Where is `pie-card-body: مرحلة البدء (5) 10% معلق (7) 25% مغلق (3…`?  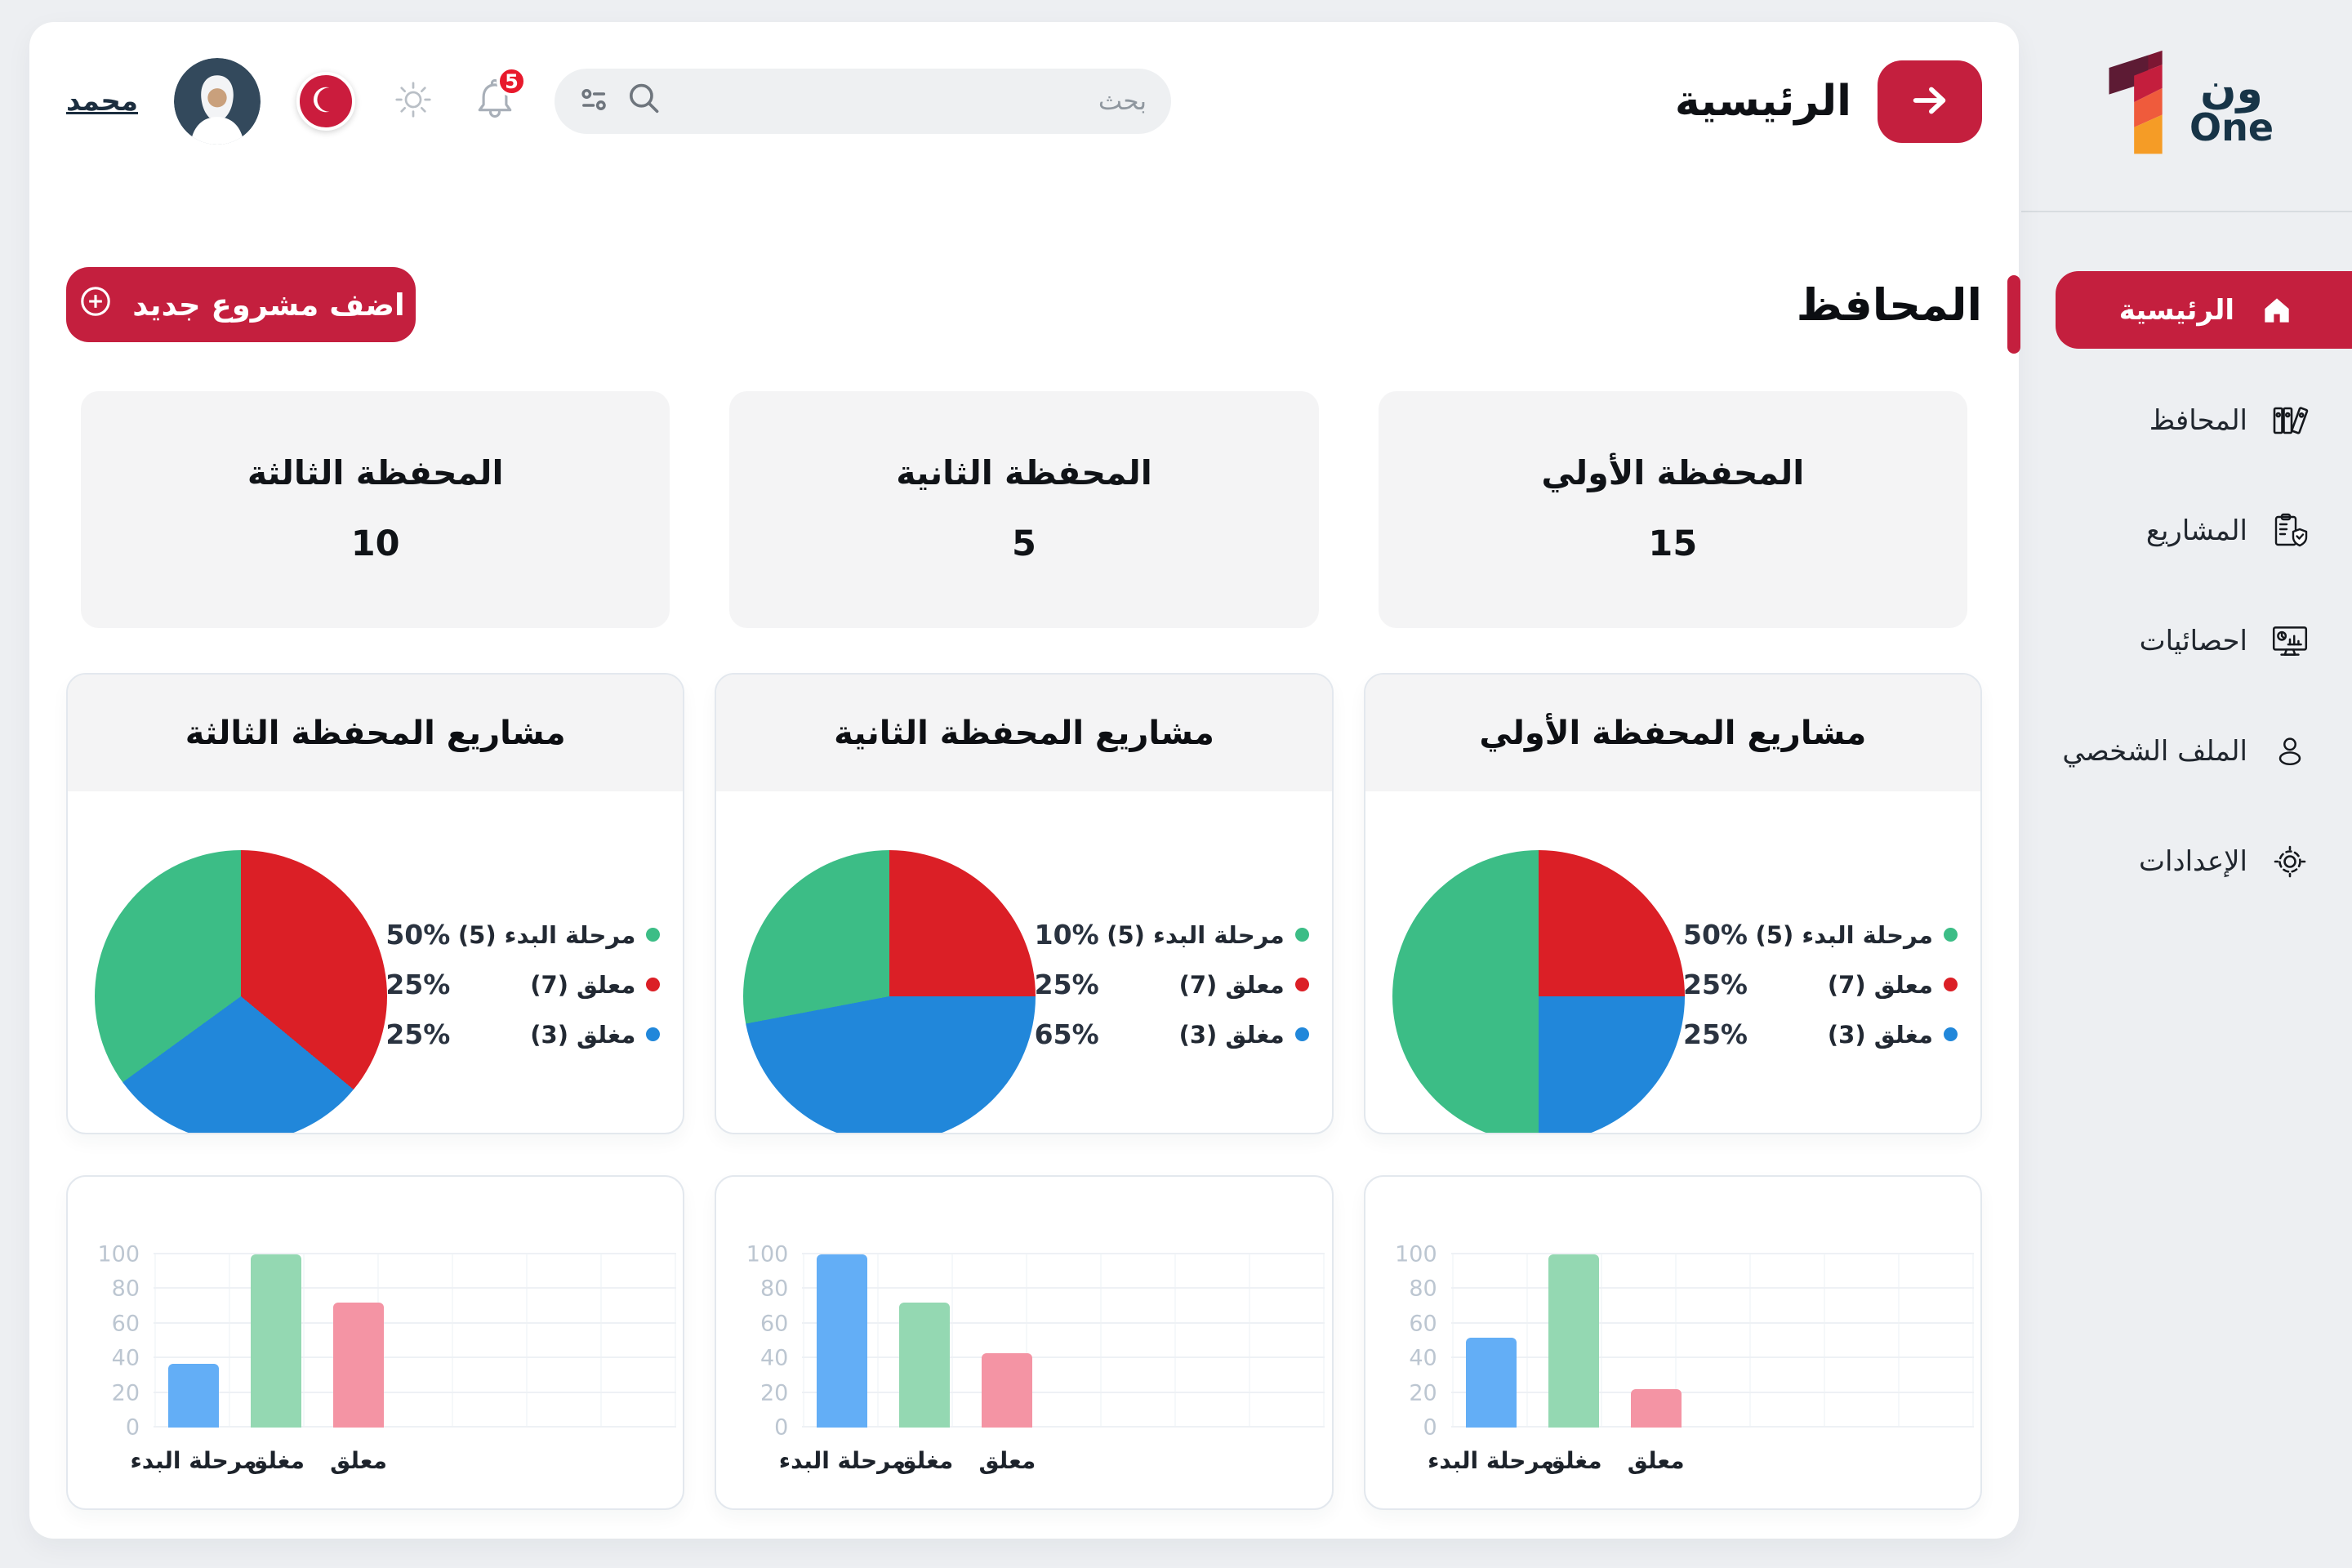
pie-card-body: مرحلة البدء (5) 10% معلق (7) 25% مغلق (3… is located at coordinates (1023, 962).